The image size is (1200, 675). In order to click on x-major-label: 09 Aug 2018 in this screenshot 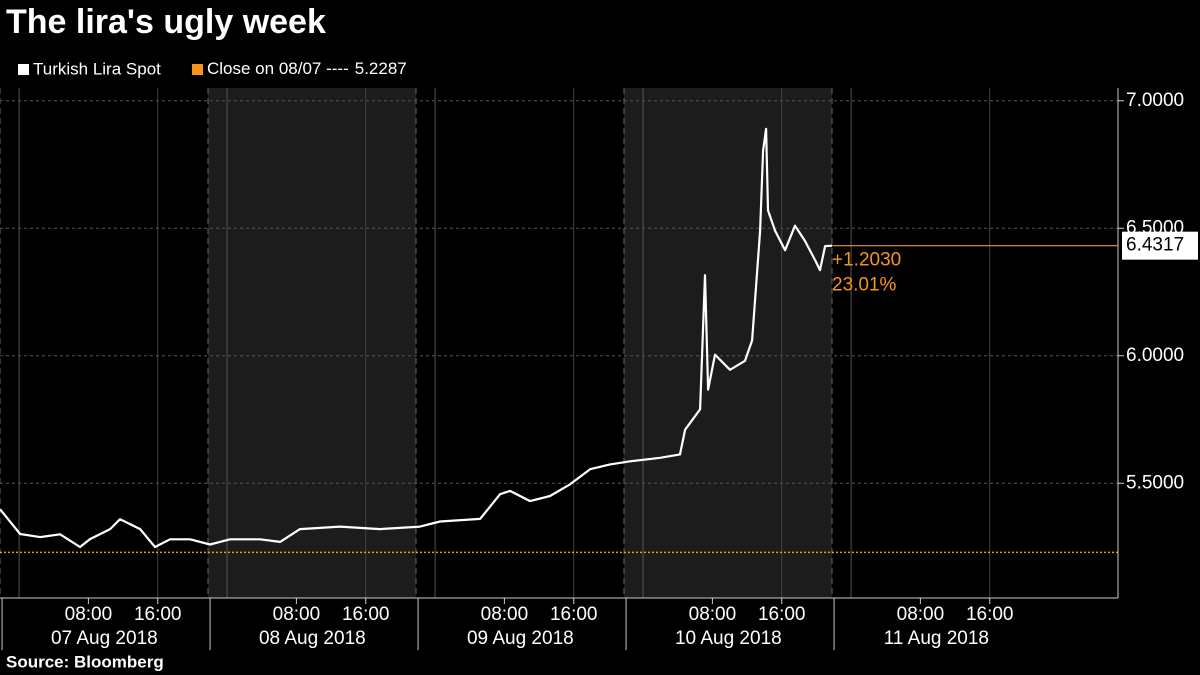, I will do `click(520, 638)`.